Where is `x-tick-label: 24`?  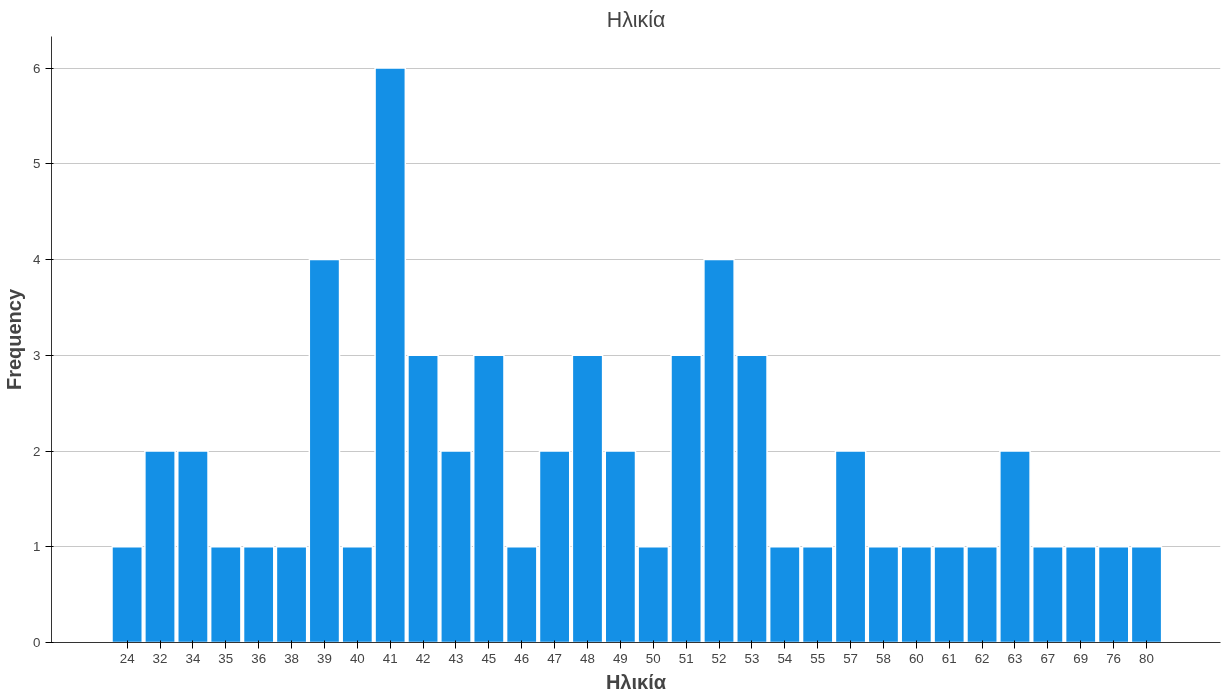 x-tick-label: 24 is located at coordinates (127, 658).